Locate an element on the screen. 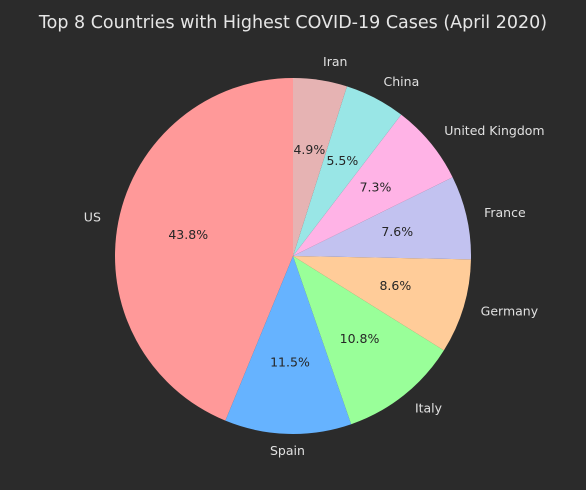 The image size is (586, 490). pie-slice-united-kingdom is located at coordinates (373, 185).